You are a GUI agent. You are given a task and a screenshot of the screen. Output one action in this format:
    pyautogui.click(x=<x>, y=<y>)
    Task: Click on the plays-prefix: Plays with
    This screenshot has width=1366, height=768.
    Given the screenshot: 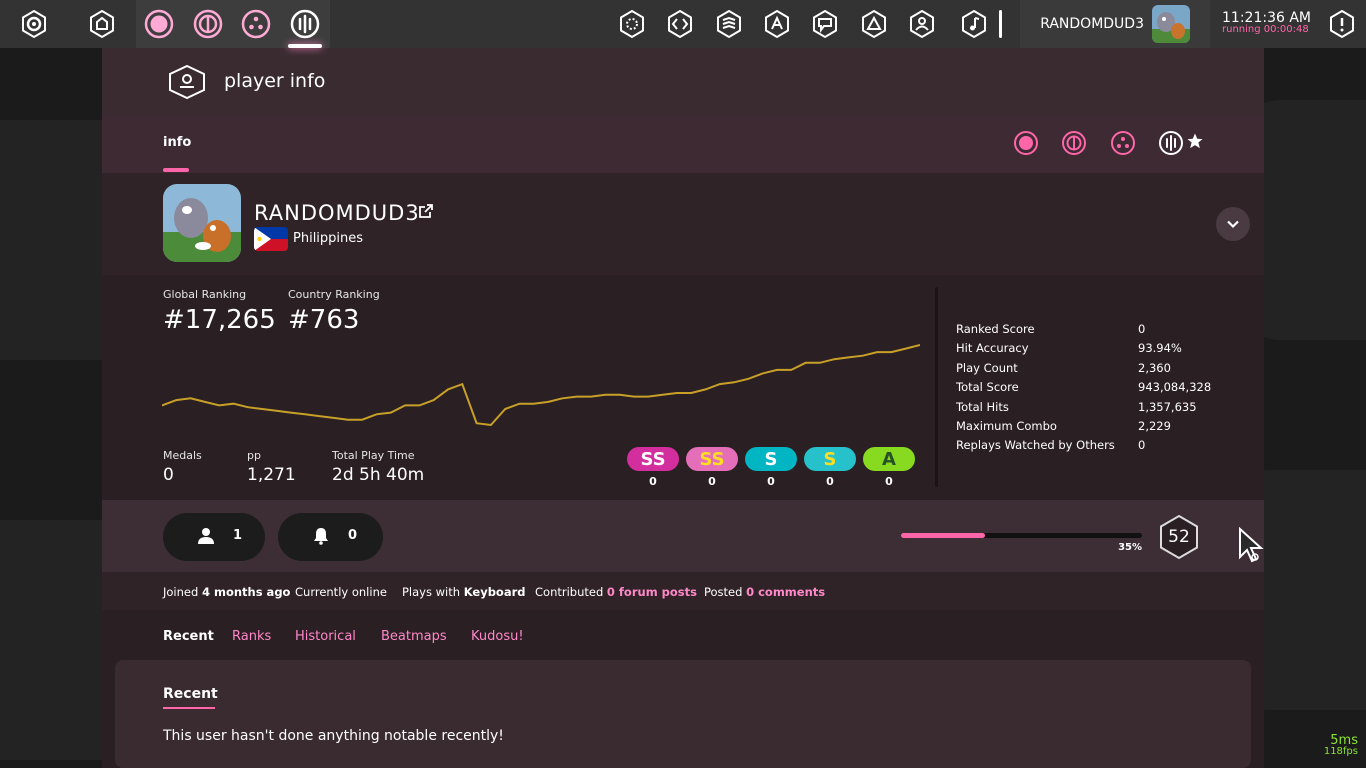 What is the action you would take?
    pyautogui.click(x=431, y=592)
    